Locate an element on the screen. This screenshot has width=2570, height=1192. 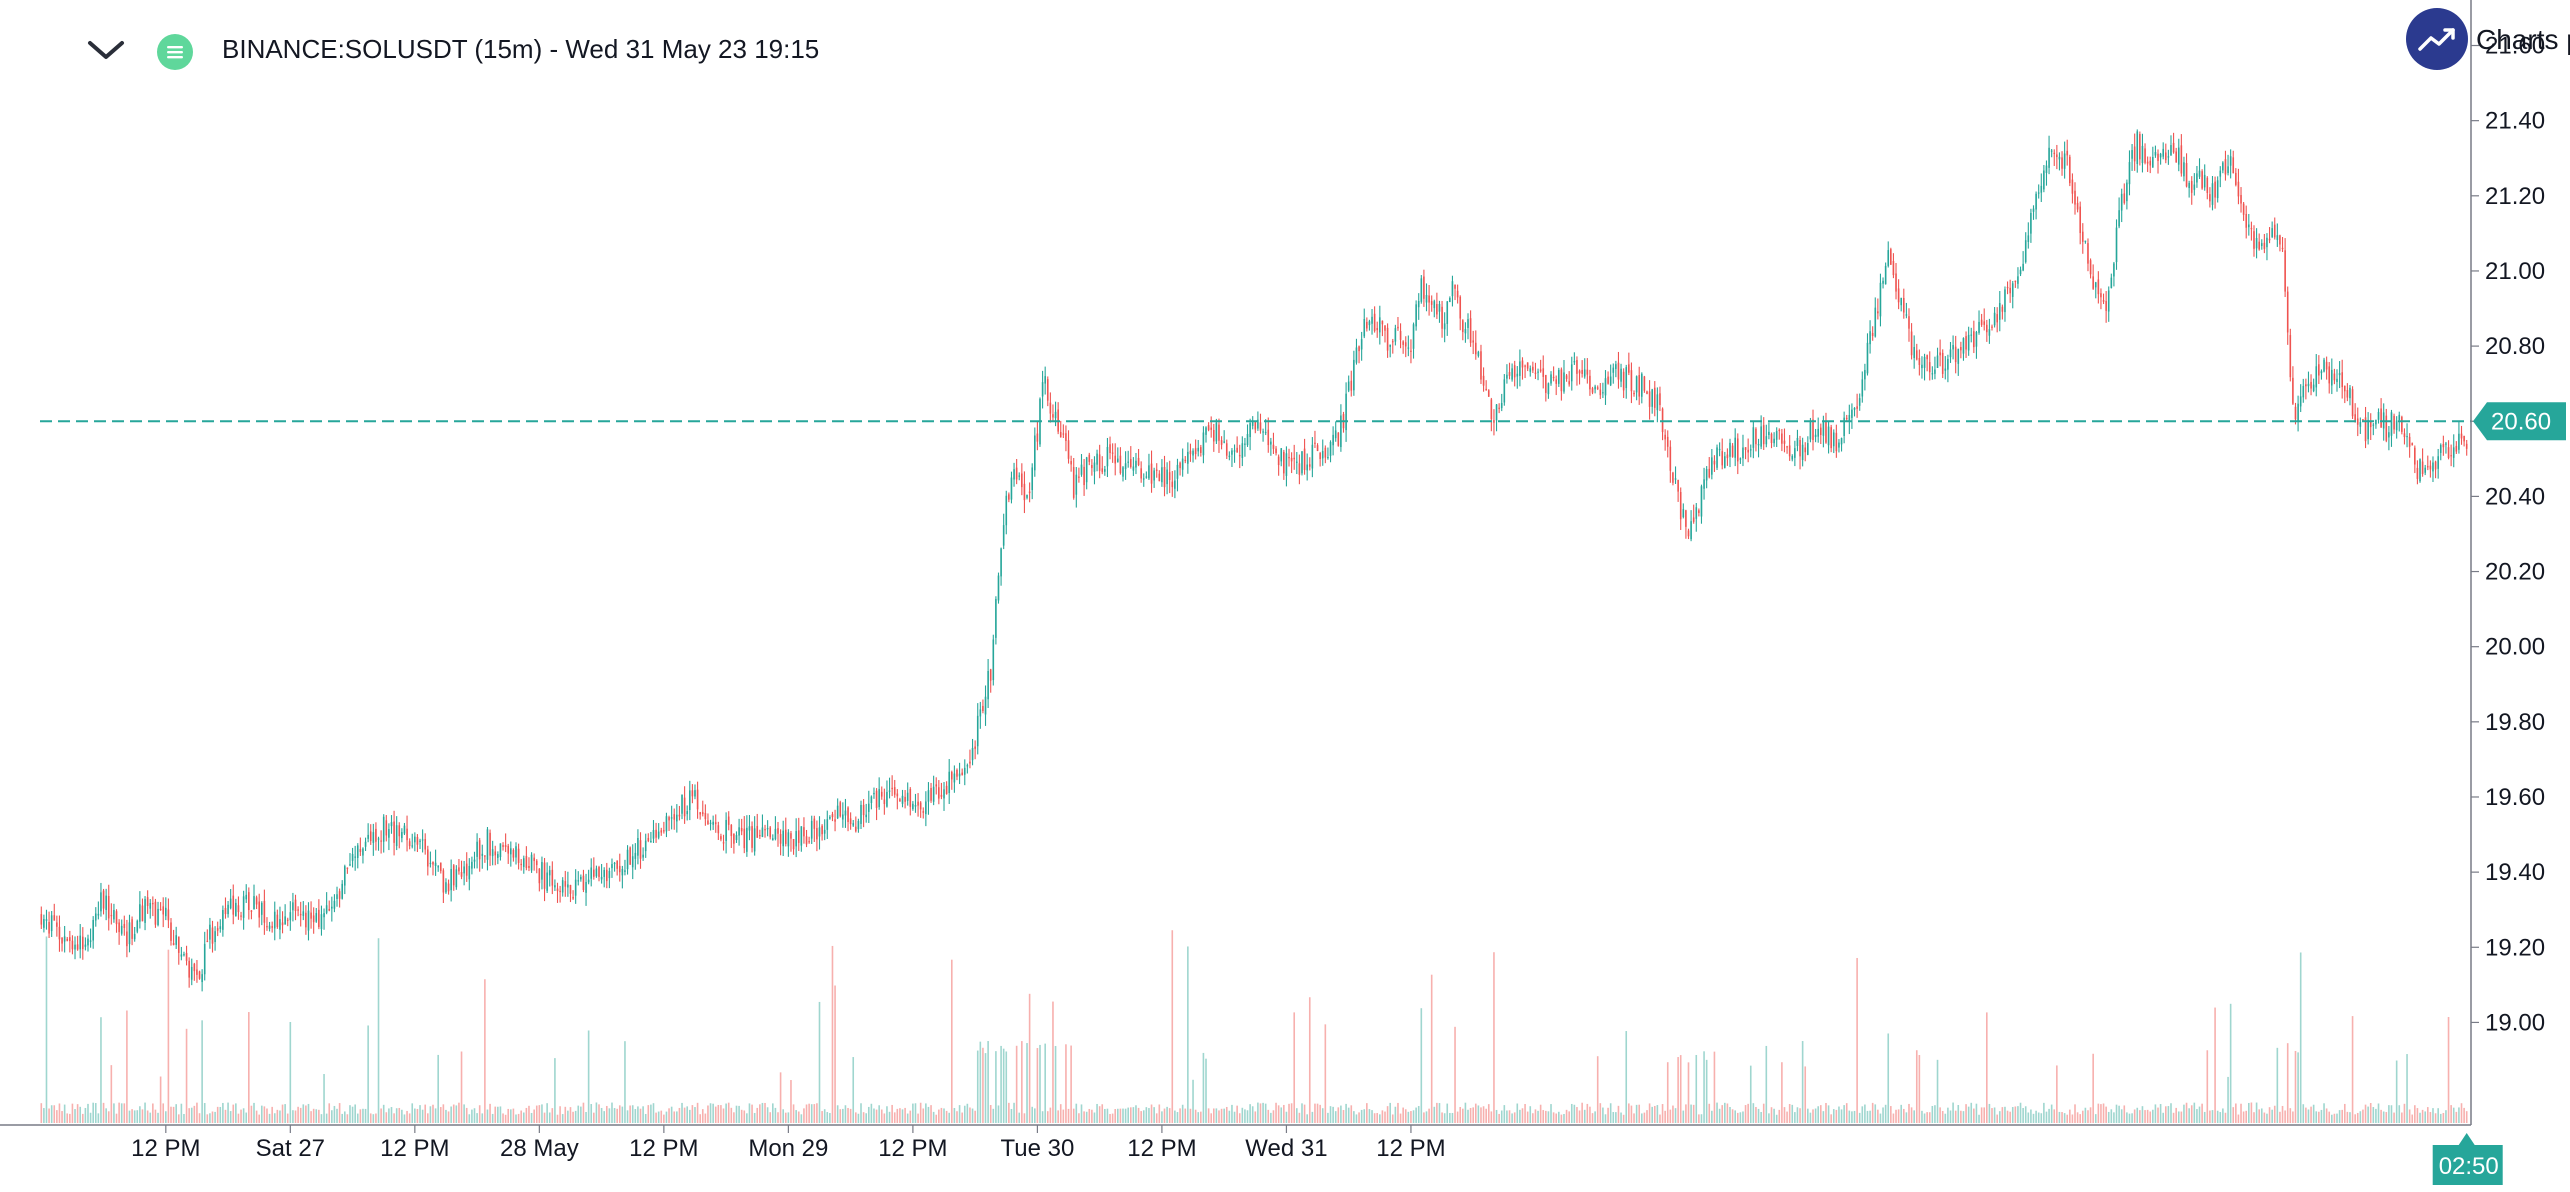
collapse-button is located at coordinates (106, 51).